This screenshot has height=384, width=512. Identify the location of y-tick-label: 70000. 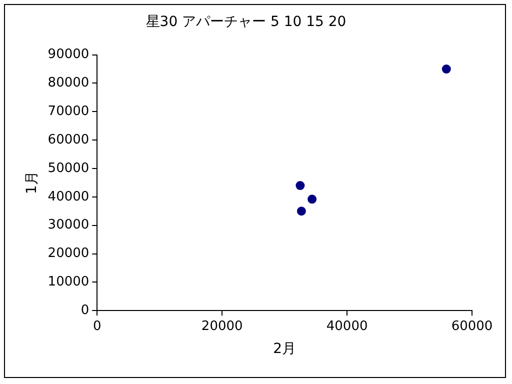
(69, 112).